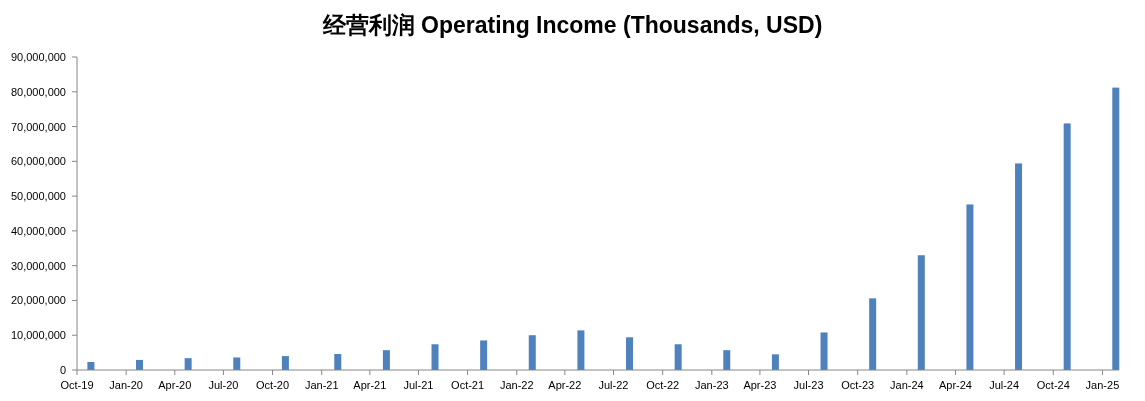 The width and height of the screenshot is (1145, 401). What do you see at coordinates (38, 300) in the screenshot?
I see `y-tick-label: 20,000,000` at bounding box center [38, 300].